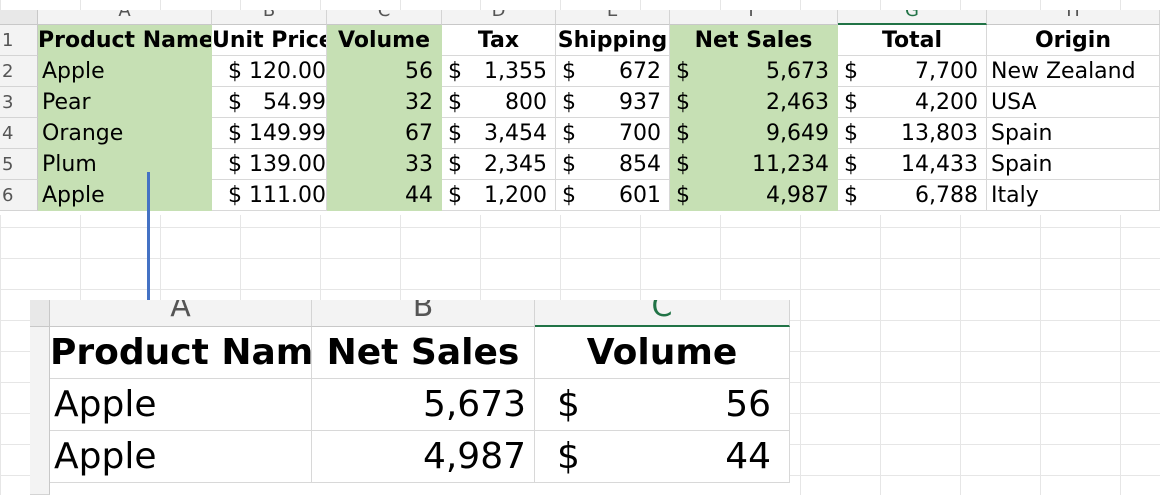  What do you see at coordinates (662, 353) in the screenshot?
I see `result-header-volume: Volume` at bounding box center [662, 353].